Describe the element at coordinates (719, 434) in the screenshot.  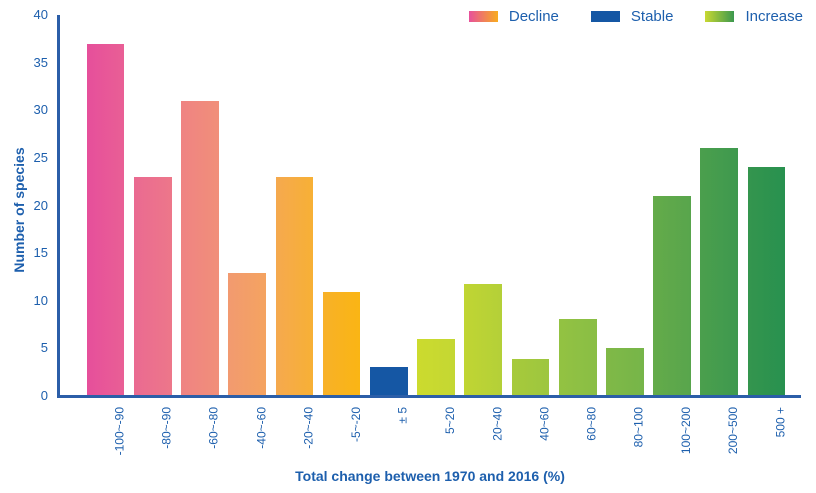
I see `x-tick-column: 200~500` at that location.